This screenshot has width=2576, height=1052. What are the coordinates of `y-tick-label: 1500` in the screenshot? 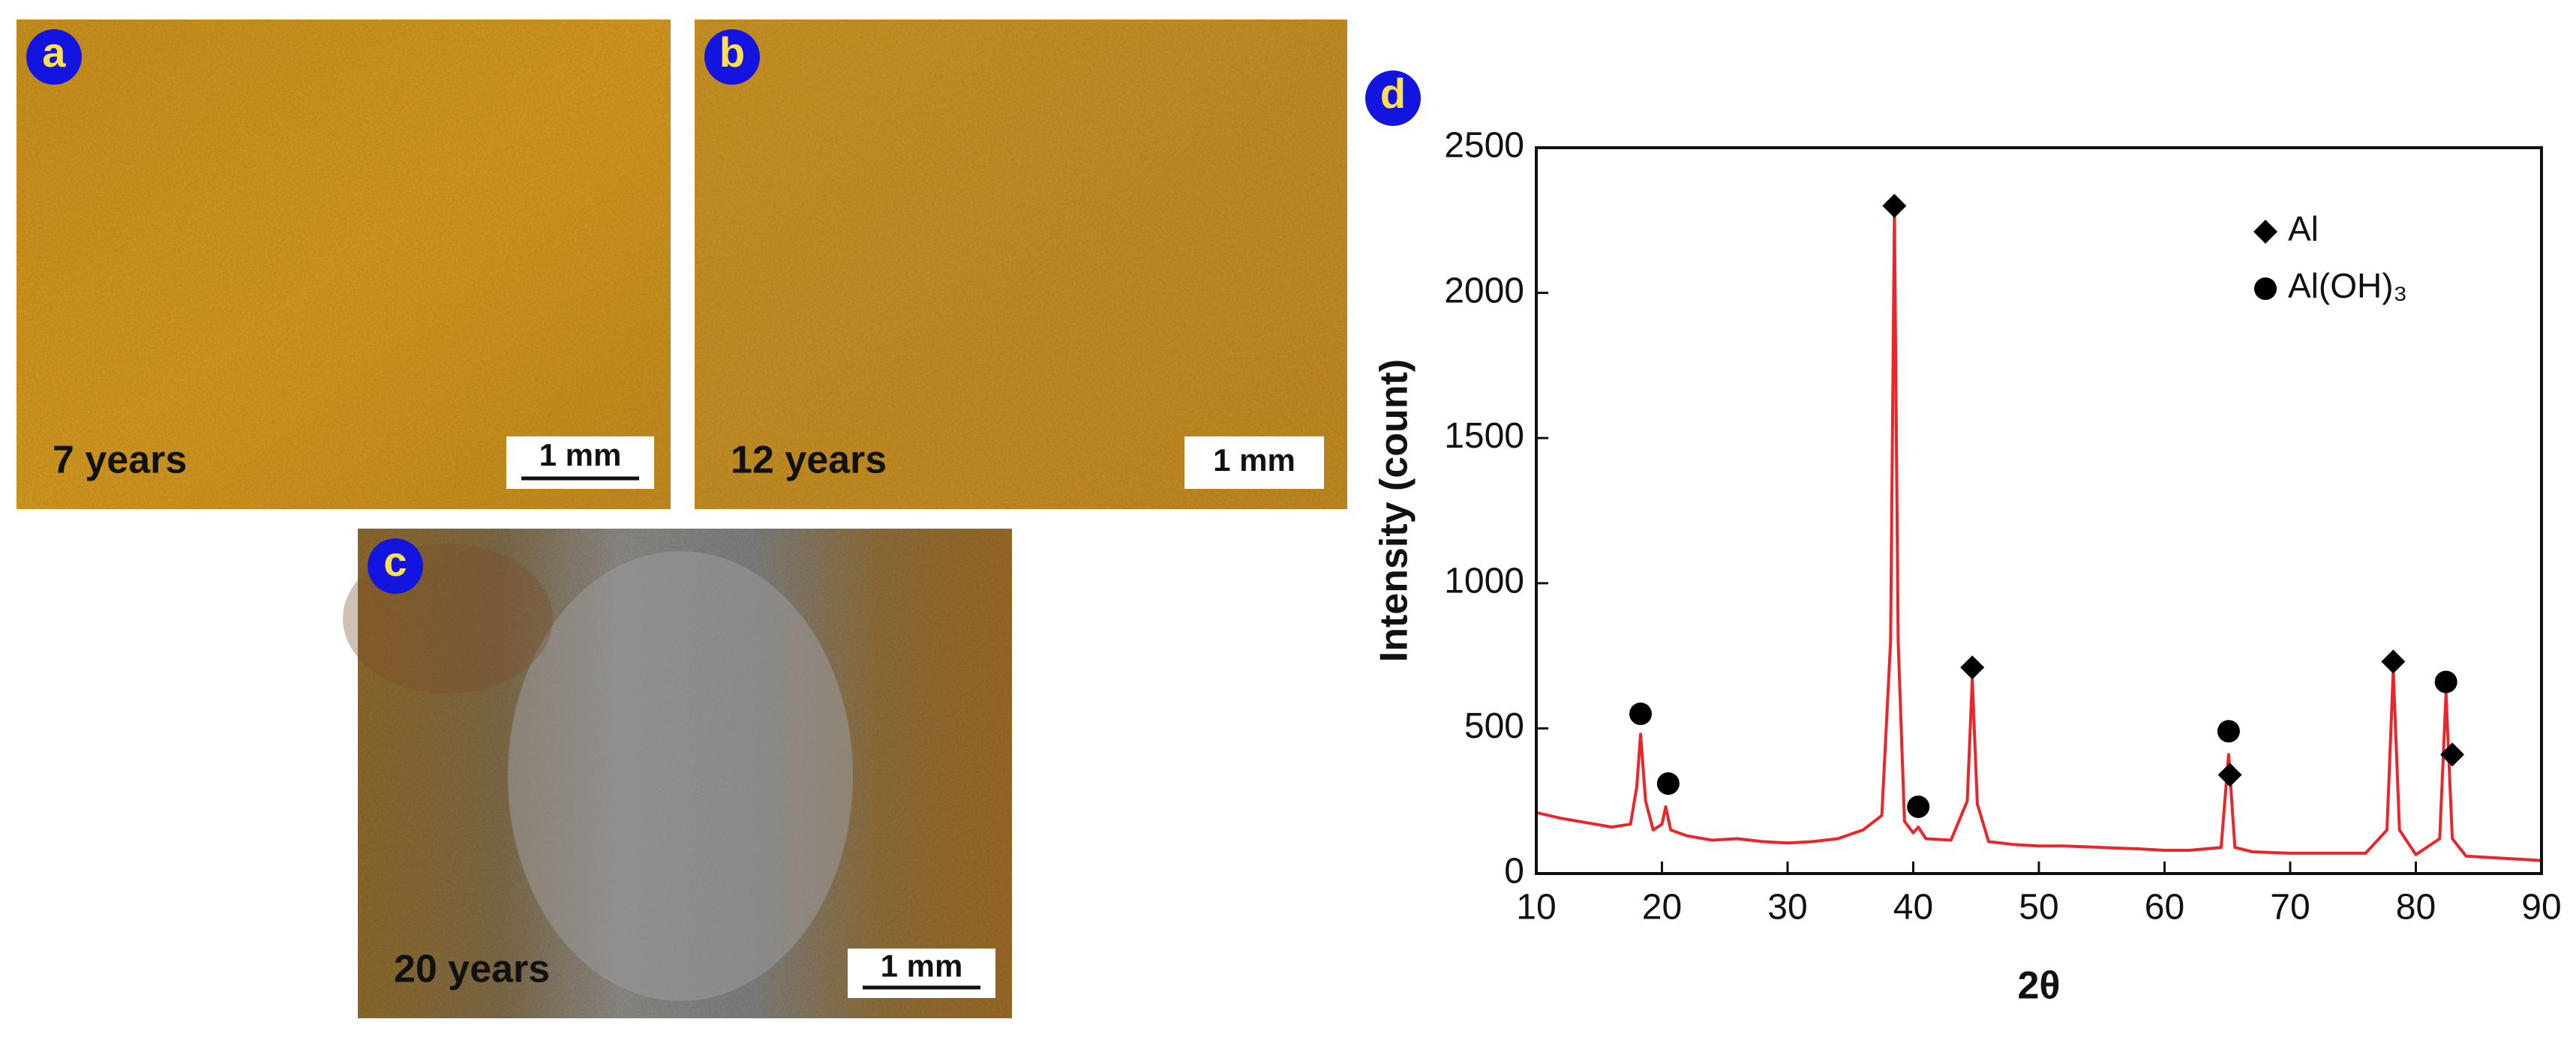 It's located at (1484, 436).